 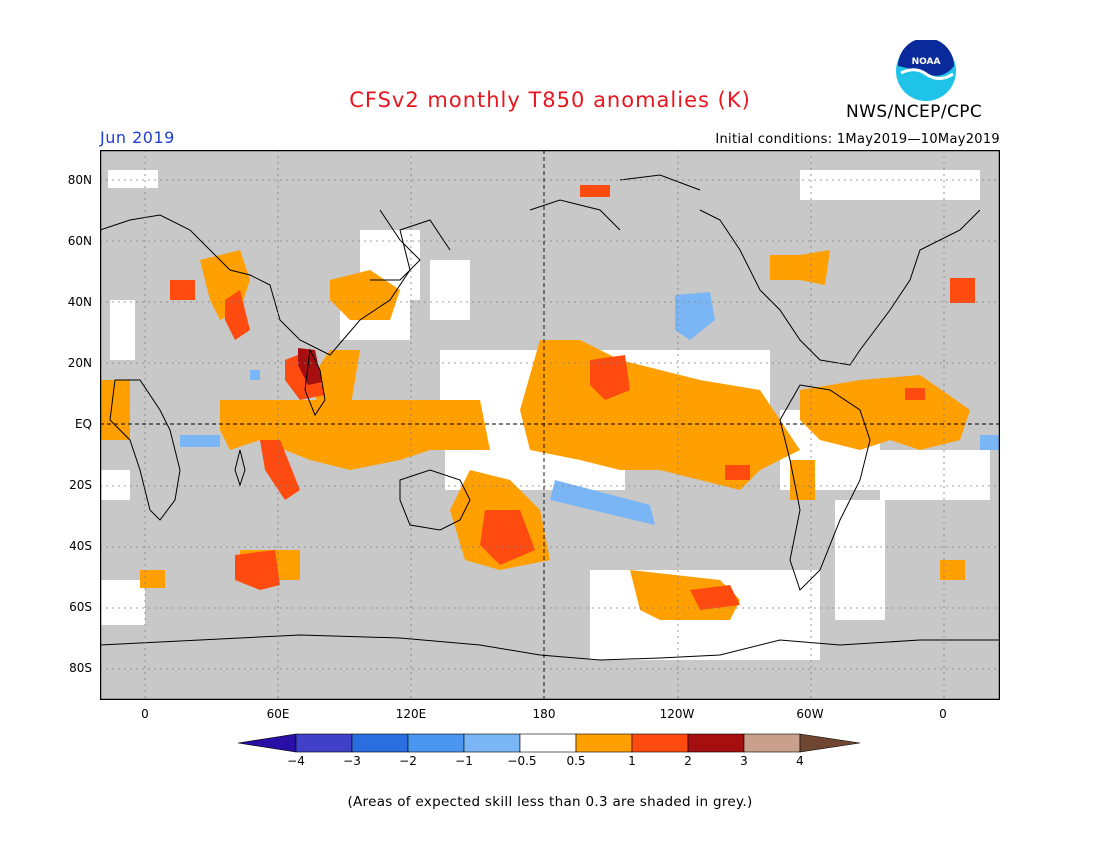 I want to click on colorbar-tick-label: 0.5, so click(x=576, y=761).